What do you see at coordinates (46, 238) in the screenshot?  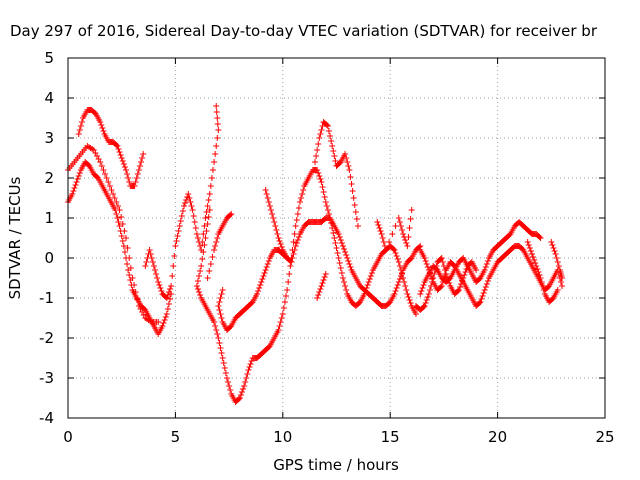 I see `y-axis-tick-labels: -4 -3 -2 -1 0 1 2 3 4 5` at bounding box center [46, 238].